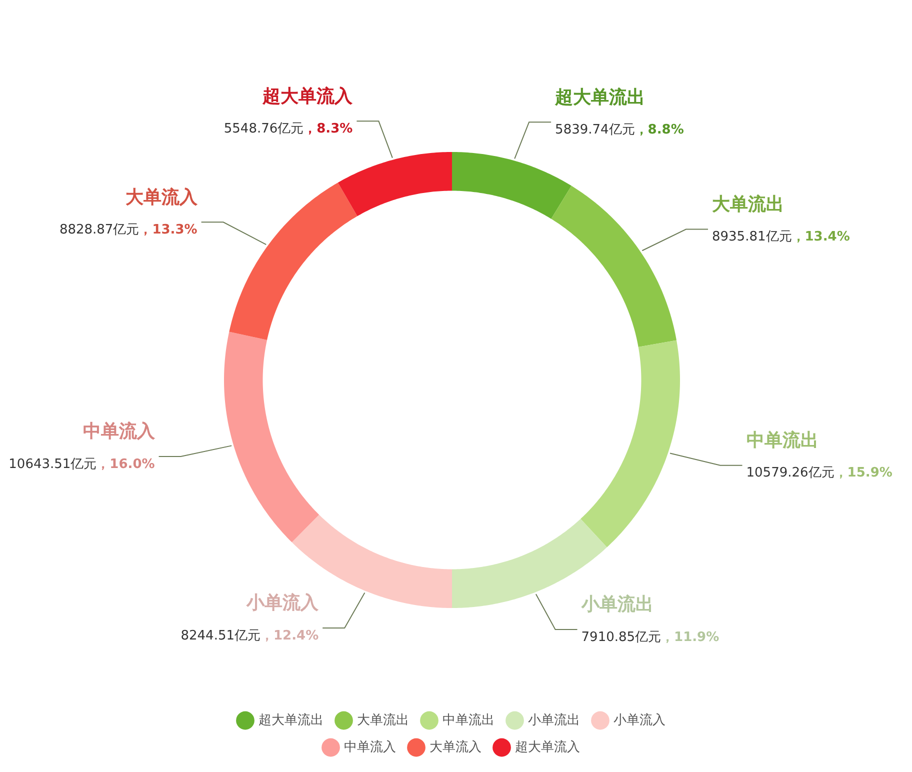 This screenshot has width=912, height=772. I want to click on data-label: 10579.26亿元，15.9%, so click(819, 473).